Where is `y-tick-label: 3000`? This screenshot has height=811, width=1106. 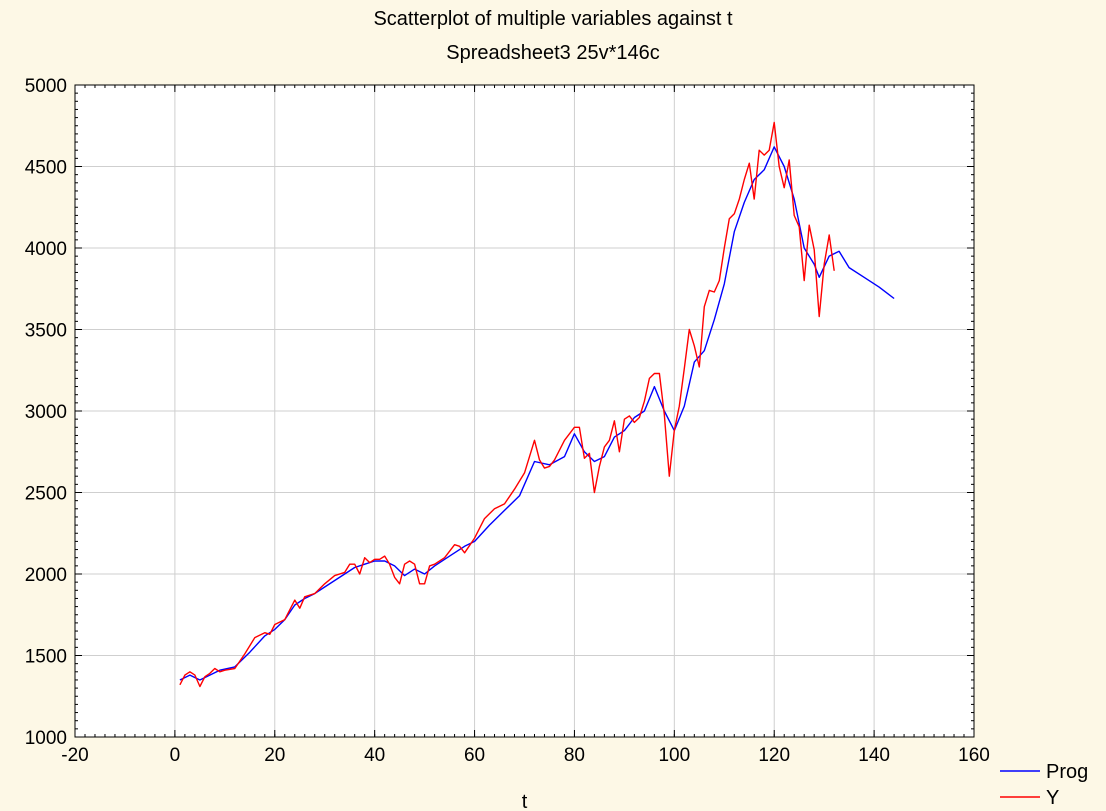
y-tick-label: 3000 is located at coordinates (46, 412).